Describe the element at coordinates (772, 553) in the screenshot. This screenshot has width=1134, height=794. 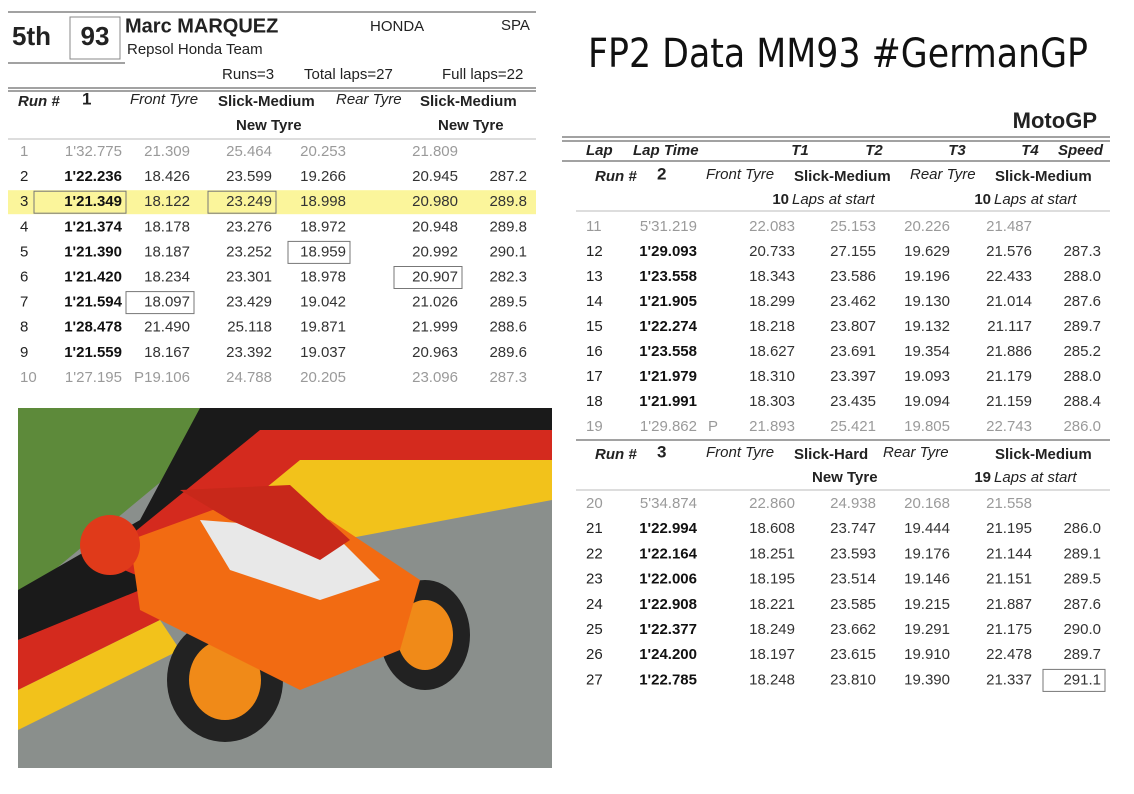
I see `sector-time: 18.251` at that location.